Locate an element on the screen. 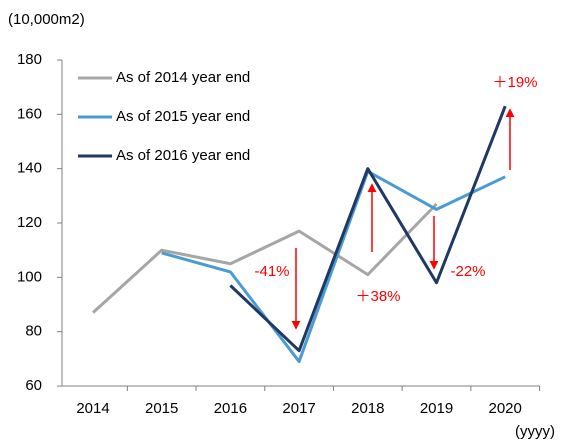 The width and height of the screenshot is (561, 444). annotation: ＋19% is located at coordinates (514, 82).